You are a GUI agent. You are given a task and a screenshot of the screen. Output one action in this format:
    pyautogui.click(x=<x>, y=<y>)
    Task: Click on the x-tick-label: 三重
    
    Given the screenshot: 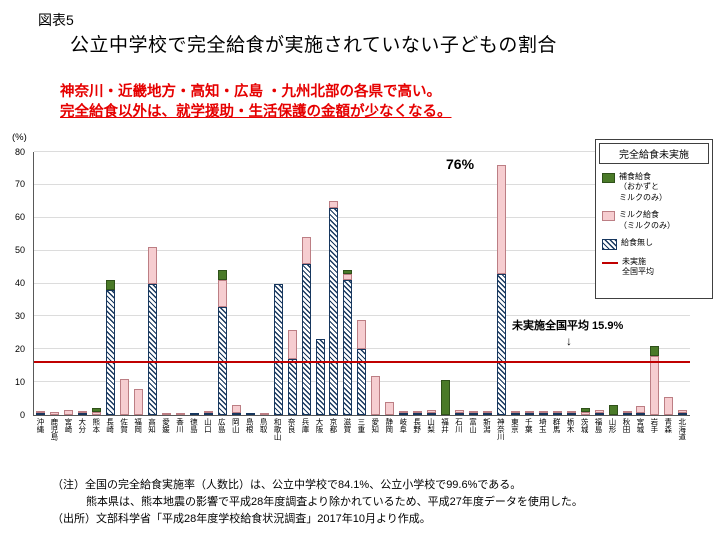 What is the action you would take?
    pyautogui.click(x=361, y=425)
    